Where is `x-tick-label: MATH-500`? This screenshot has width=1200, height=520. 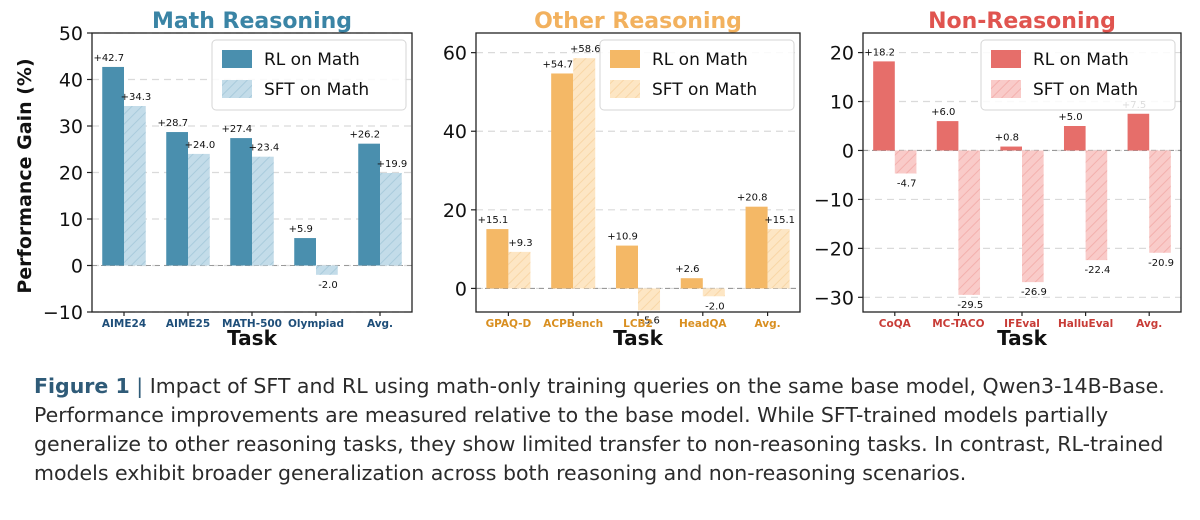
x-tick-label: MATH-500 is located at coordinates (252, 324).